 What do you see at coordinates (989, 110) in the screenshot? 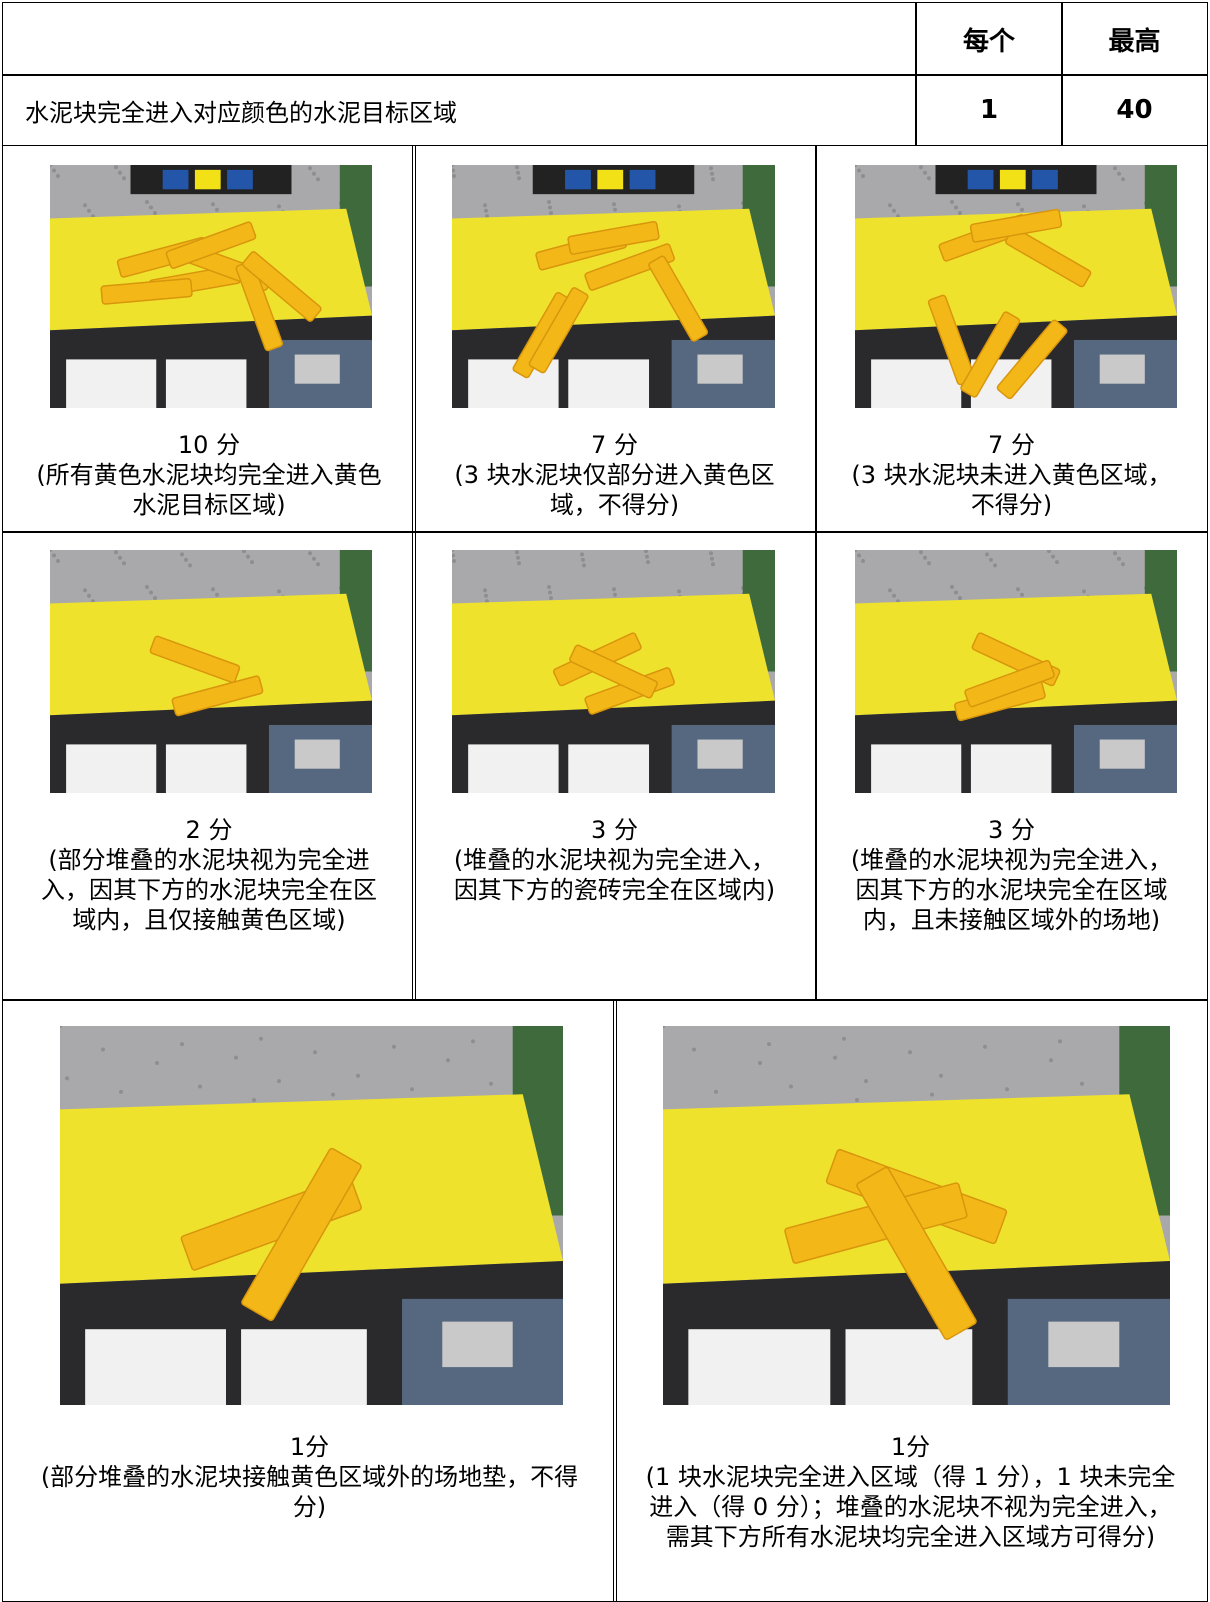
I see `each-points: 1` at bounding box center [989, 110].